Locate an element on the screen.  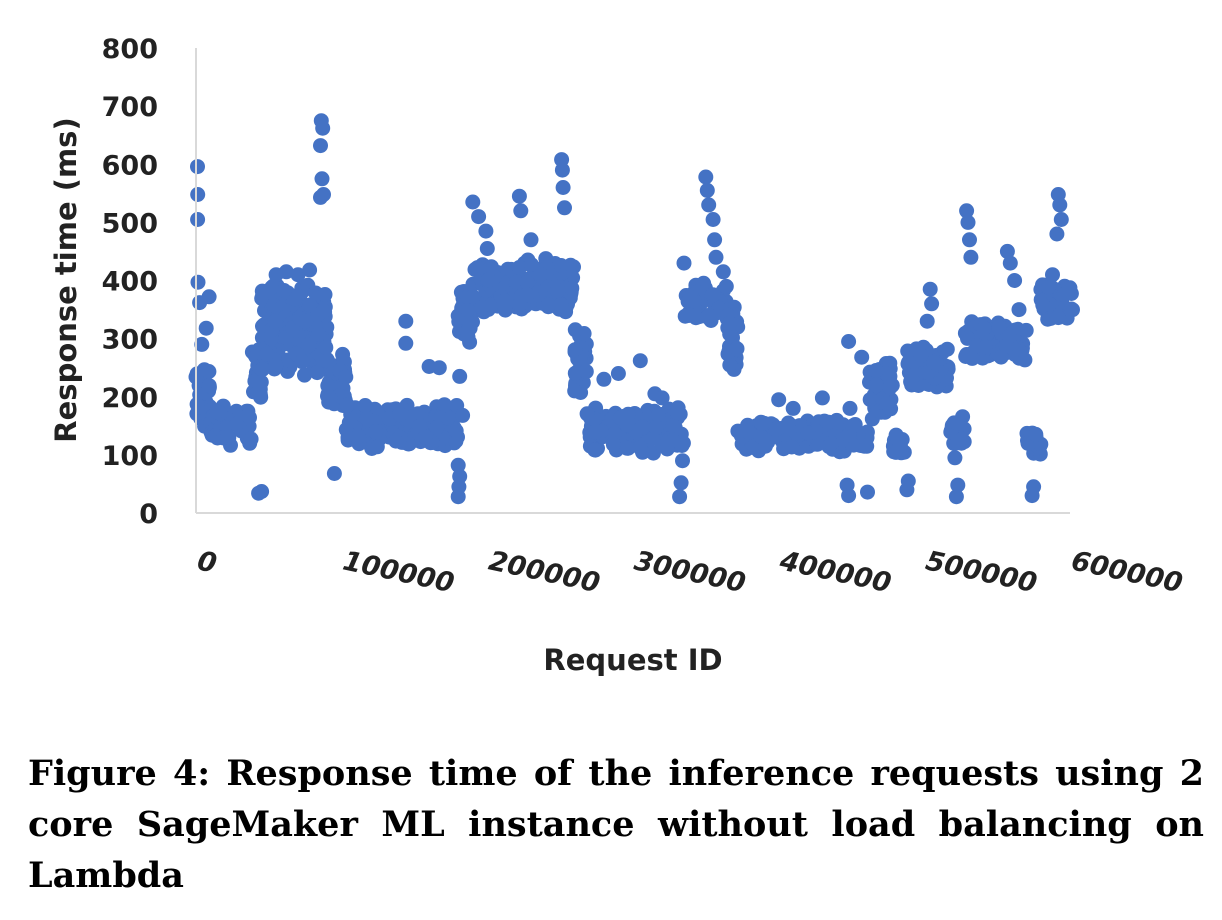
x-axis-label: Request ID is located at coordinates (632, 660).